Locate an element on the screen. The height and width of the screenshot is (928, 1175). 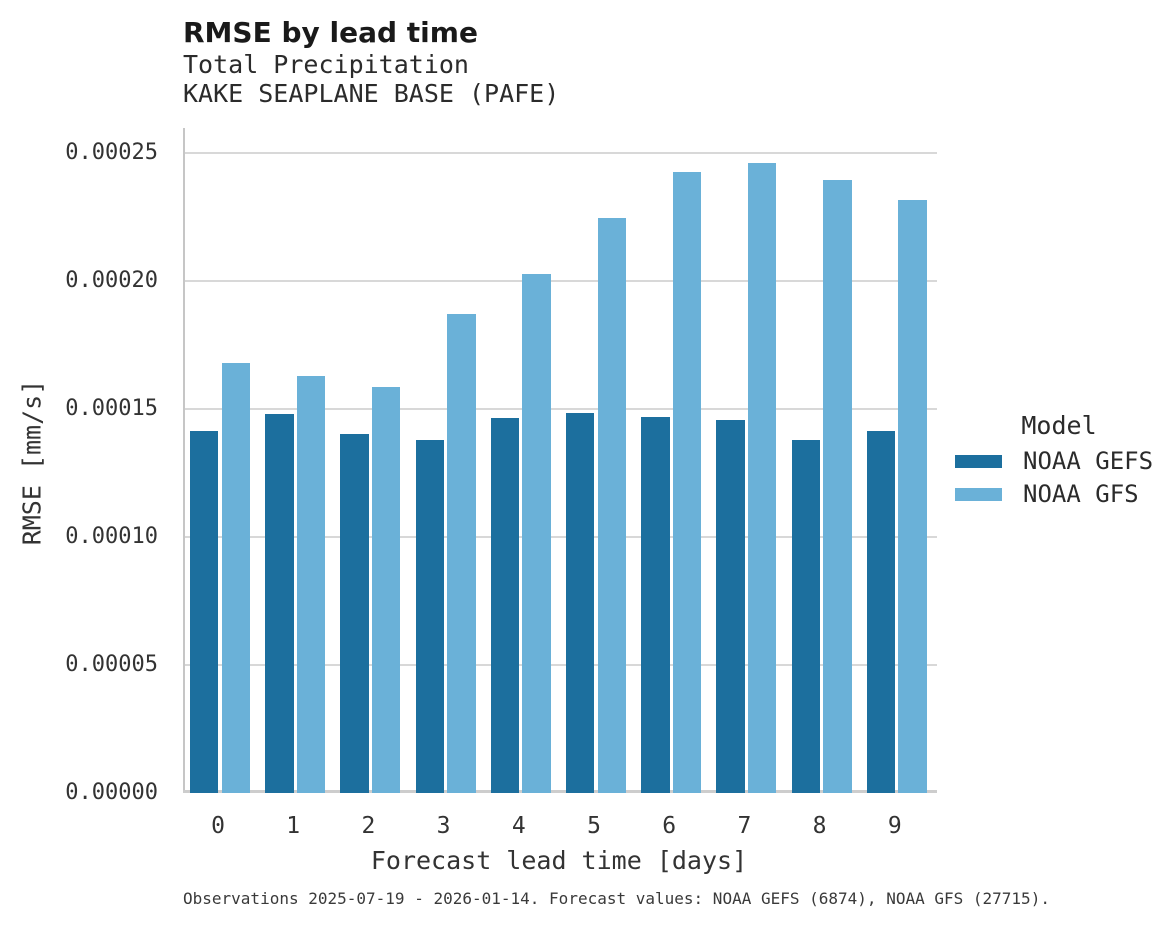
gridline-0.00020 is located at coordinates (561, 281).